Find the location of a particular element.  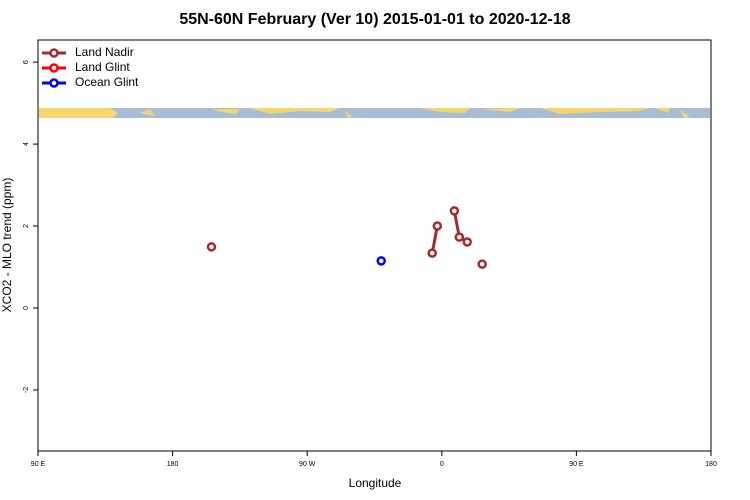

x-tick-label: 0 is located at coordinates (442, 464).